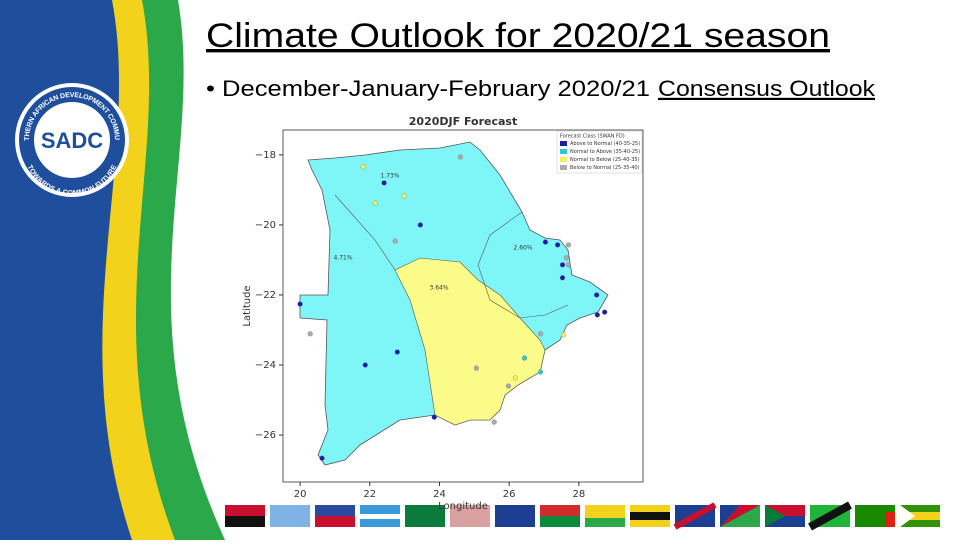  What do you see at coordinates (369, 494) in the screenshot?
I see `x-tick-label: 22` at bounding box center [369, 494].